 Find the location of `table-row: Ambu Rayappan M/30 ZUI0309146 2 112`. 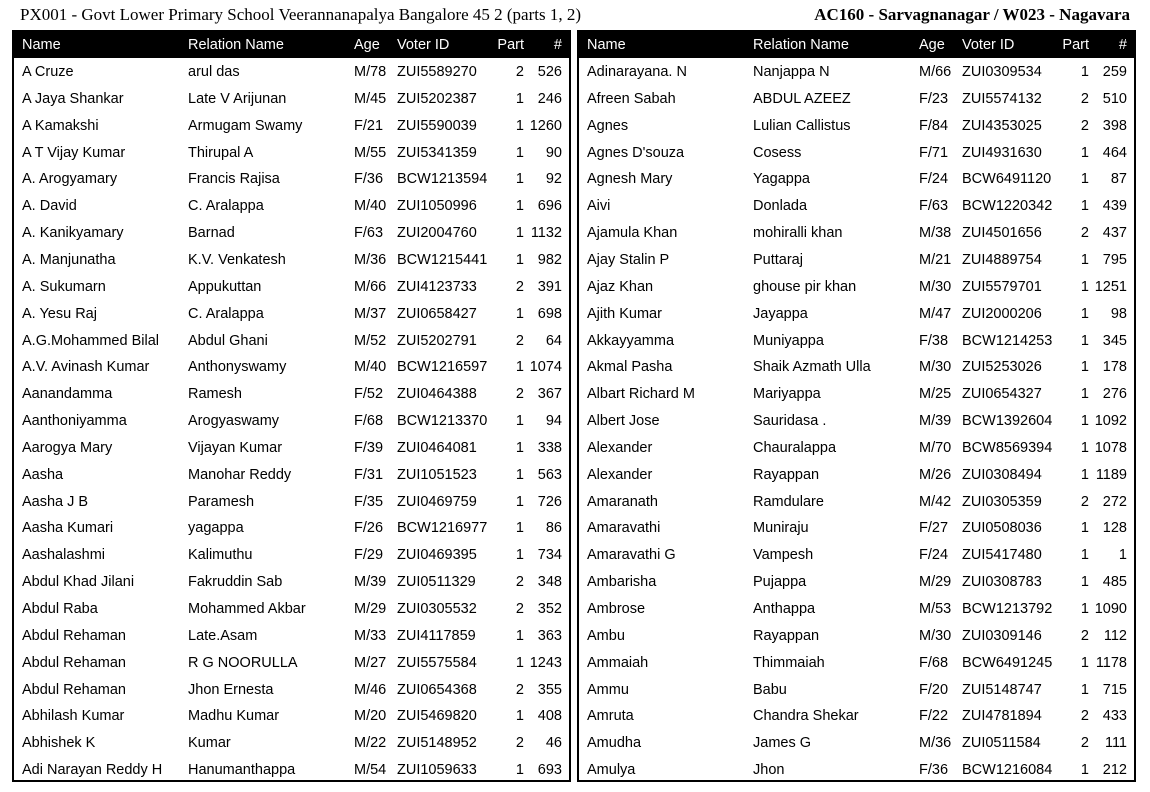

table-row: Ambu Rayappan M/30 ZUI0309146 2 112 is located at coordinates (856, 636).